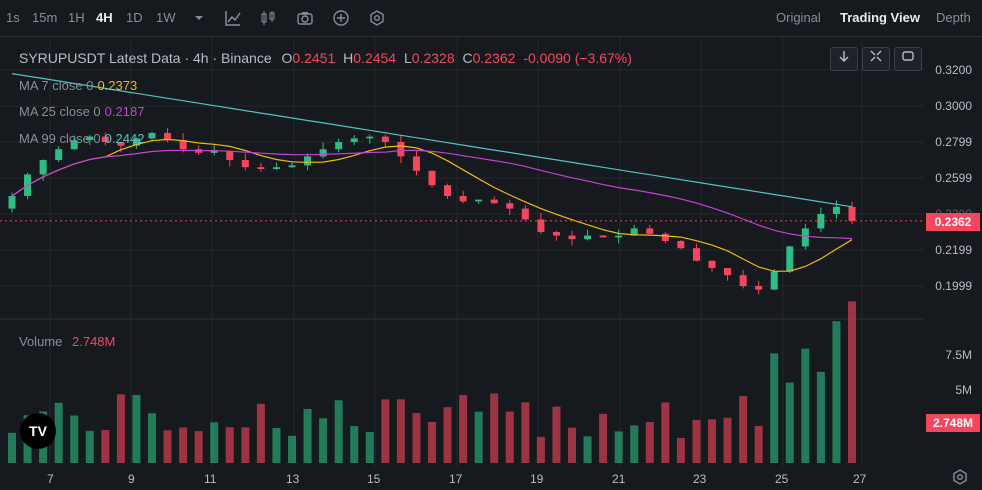 The height and width of the screenshot is (490, 982). What do you see at coordinates (60, 138) in the screenshot?
I see `ma99-label: MA 99 close 0` at bounding box center [60, 138].